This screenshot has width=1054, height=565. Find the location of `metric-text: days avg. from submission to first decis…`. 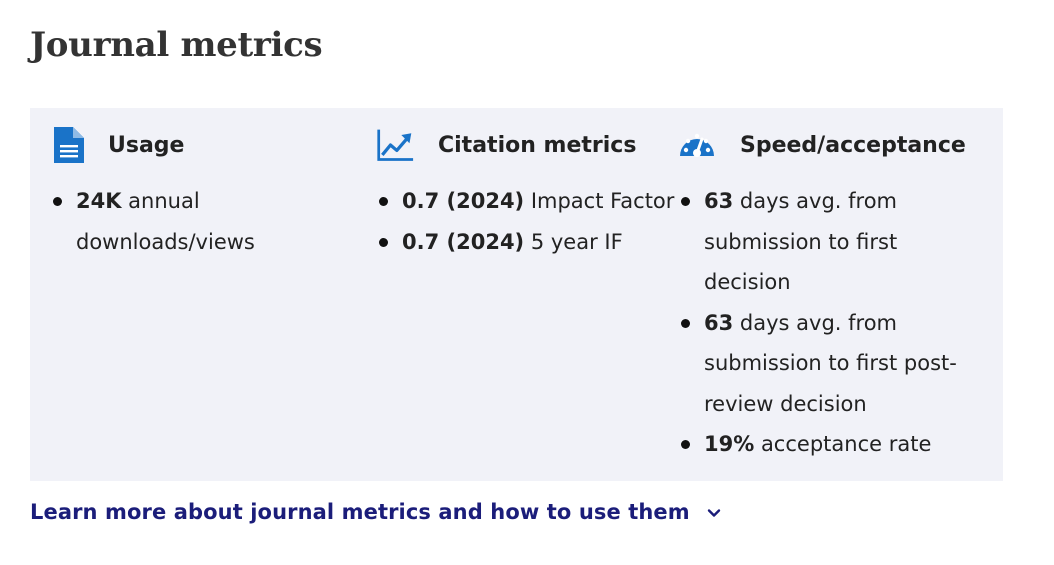

metric-text: days avg. from submission to first decis… is located at coordinates (801, 241).